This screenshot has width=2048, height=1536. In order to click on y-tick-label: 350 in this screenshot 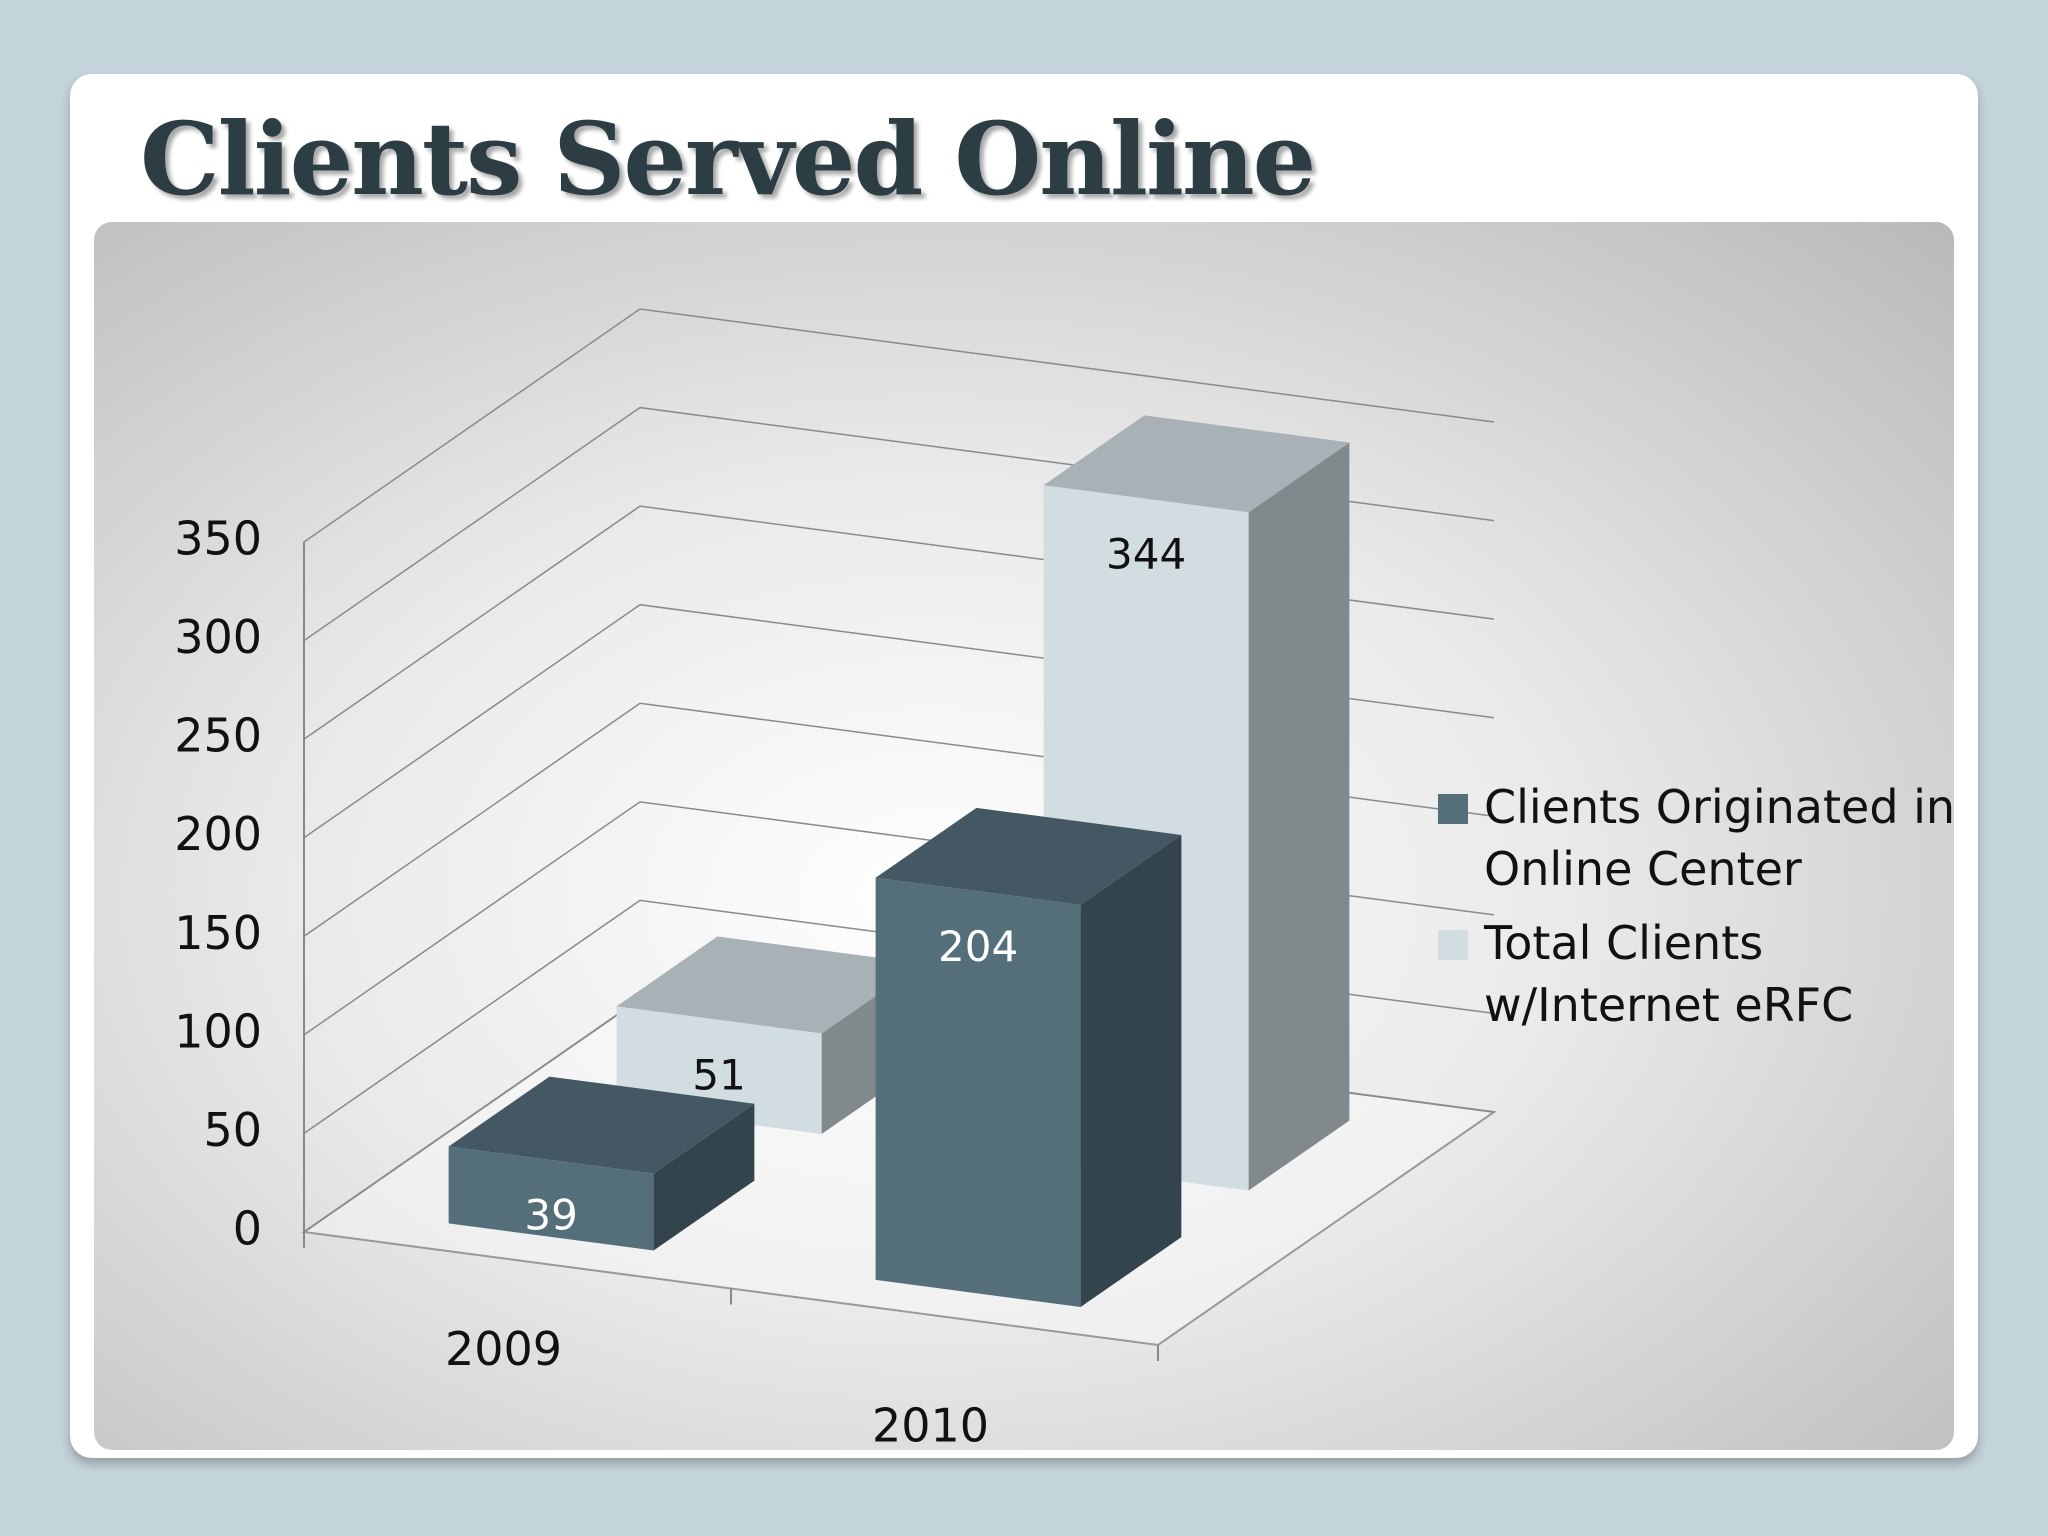, I will do `click(218, 539)`.